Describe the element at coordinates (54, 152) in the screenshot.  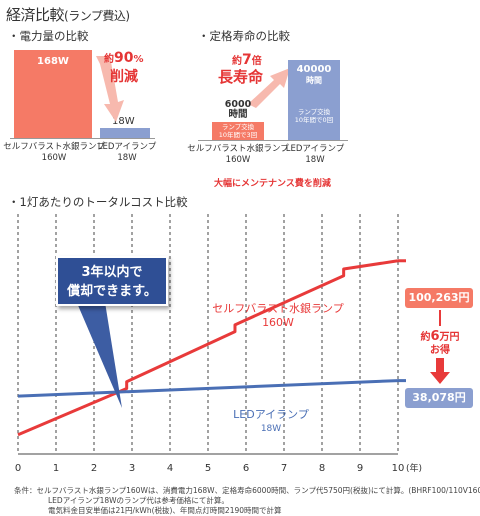
I see `power-label-mercury: セルフバラスト水銀ランプ 160W` at that location.